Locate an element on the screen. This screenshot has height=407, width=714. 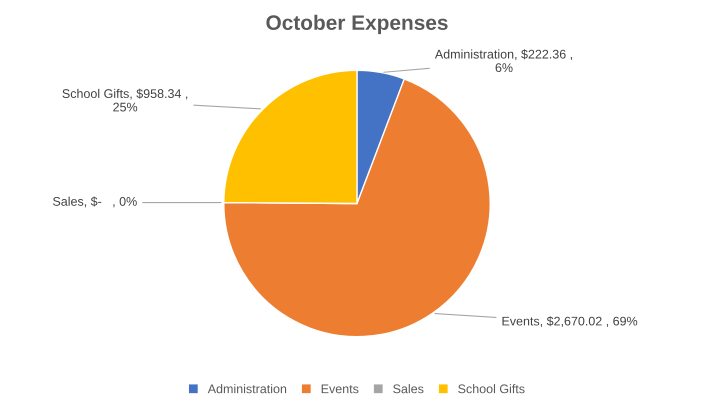
legend-label: Sales is located at coordinates (408, 389).